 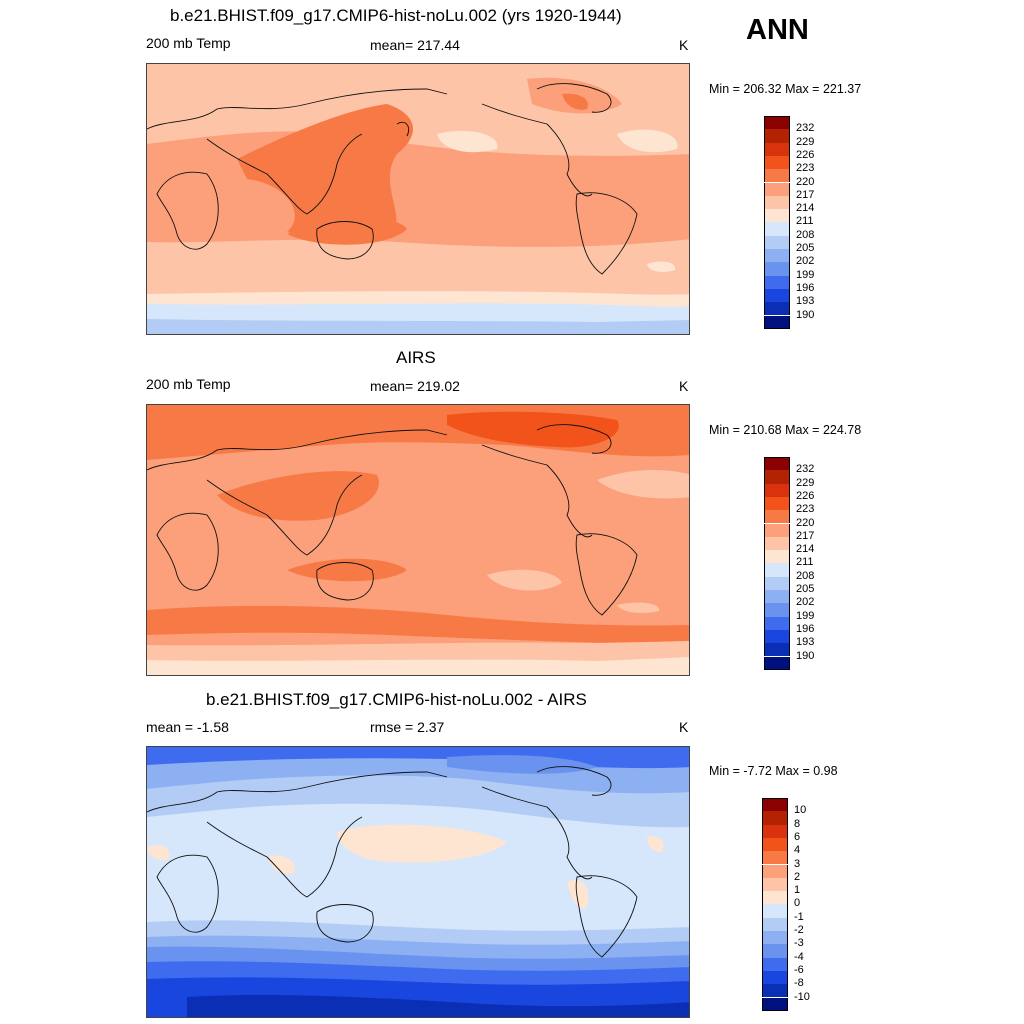 I want to click on colorbar-tick-label: 2, so click(x=797, y=876).